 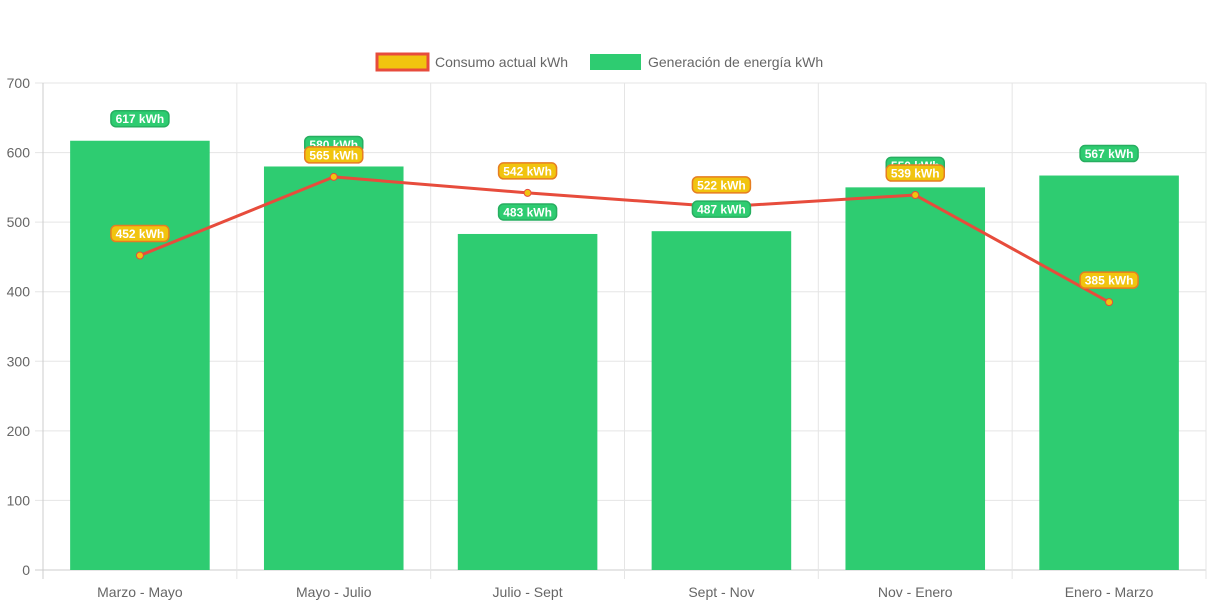 I want to click on y-tick-label: 100, so click(x=19, y=500).